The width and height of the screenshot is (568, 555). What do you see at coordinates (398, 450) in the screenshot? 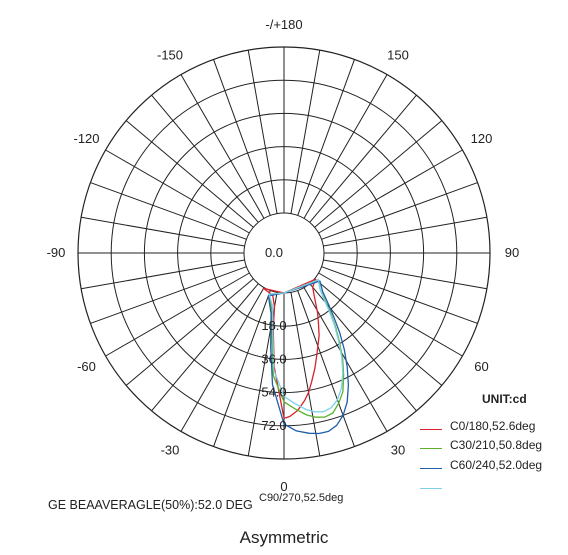
I see `angle-label: 30` at bounding box center [398, 450].